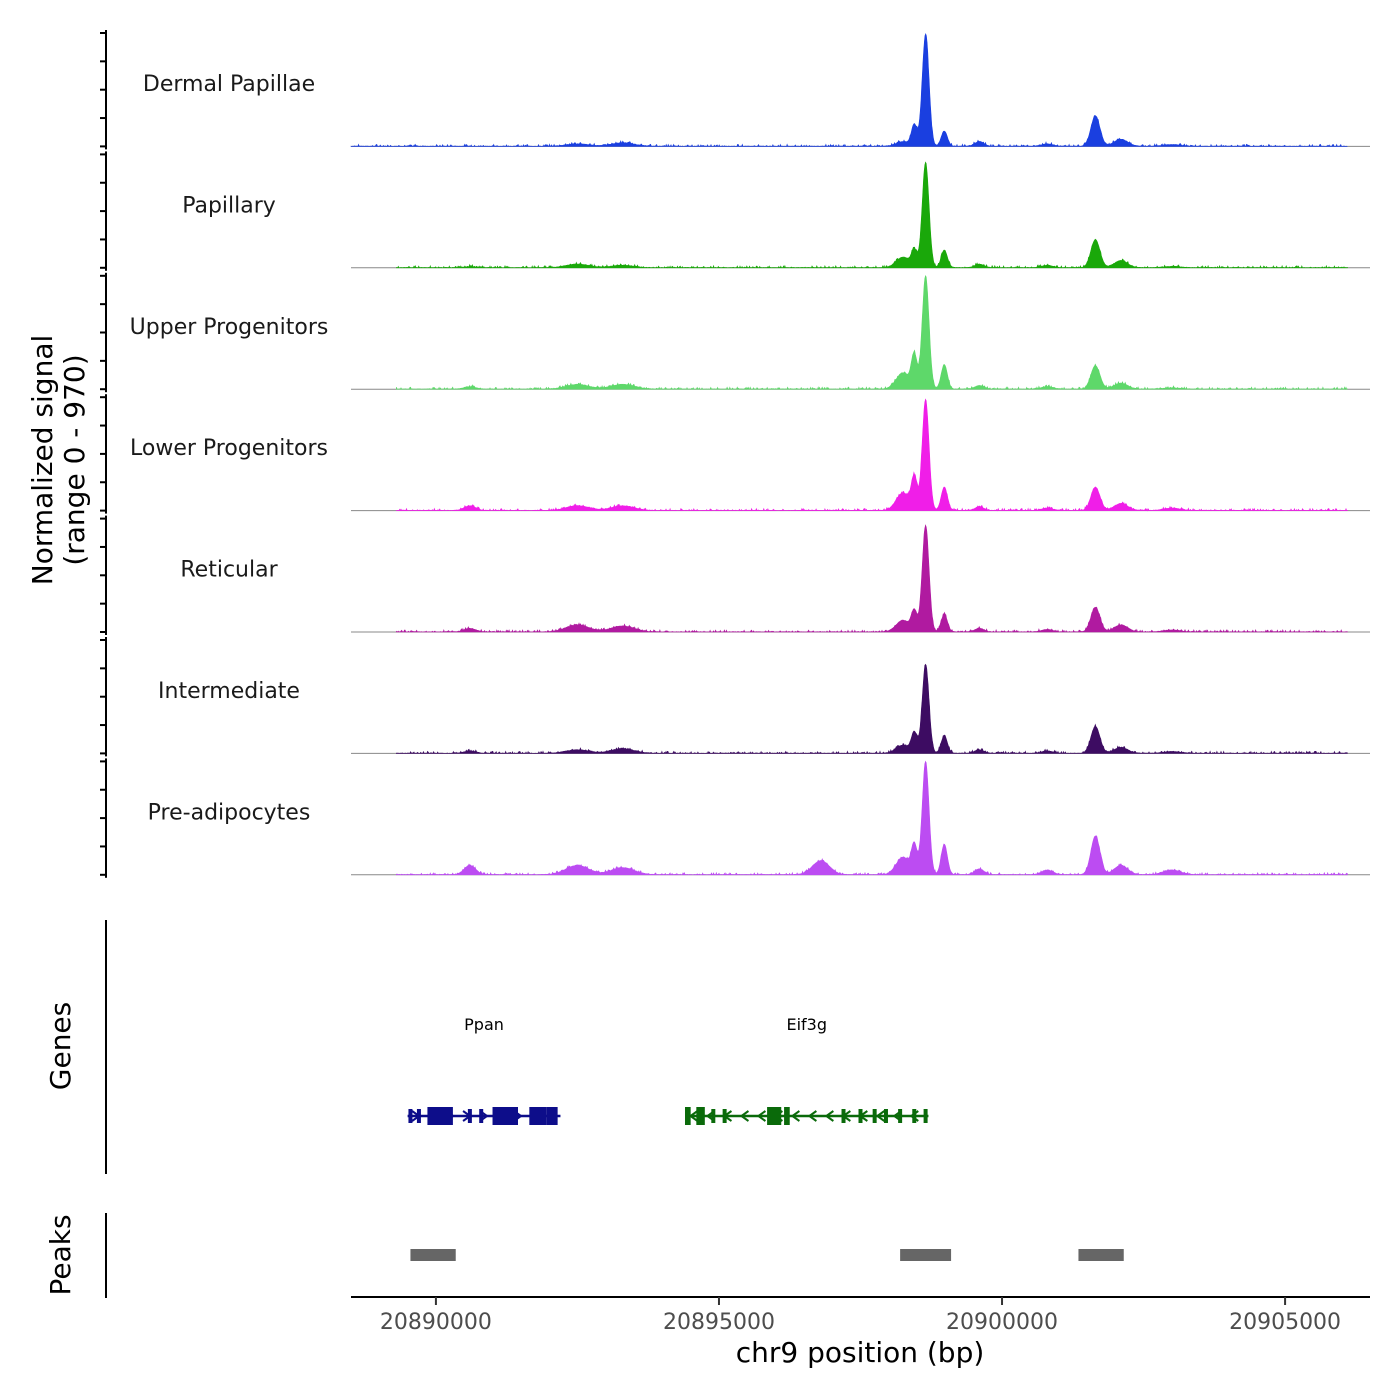 The image size is (1400, 1400). Describe the element at coordinates (229, 812) in the screenshot. I see `track-label: Pre-adipocytes` at that location.